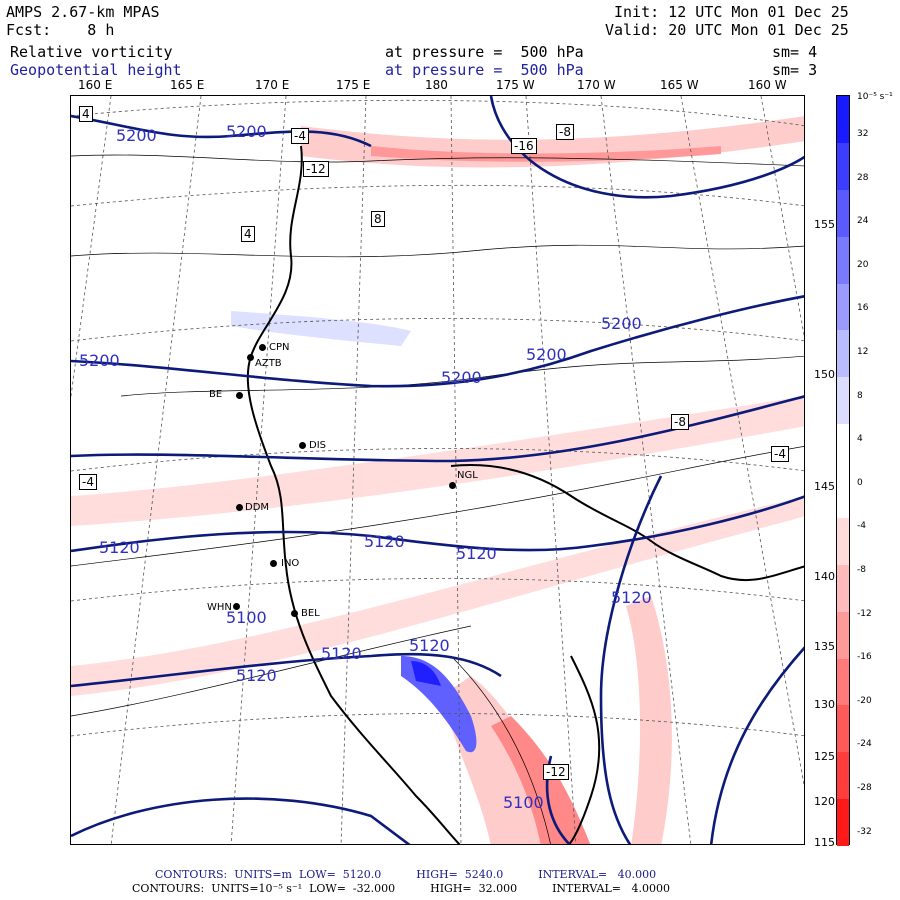 Image resolution: width=900 pixels, height=900 pixels. What do you see at coordinates (679, 85) in the screenshot?
I see `lon-label: 165 W` at bounding box center [679, 85].